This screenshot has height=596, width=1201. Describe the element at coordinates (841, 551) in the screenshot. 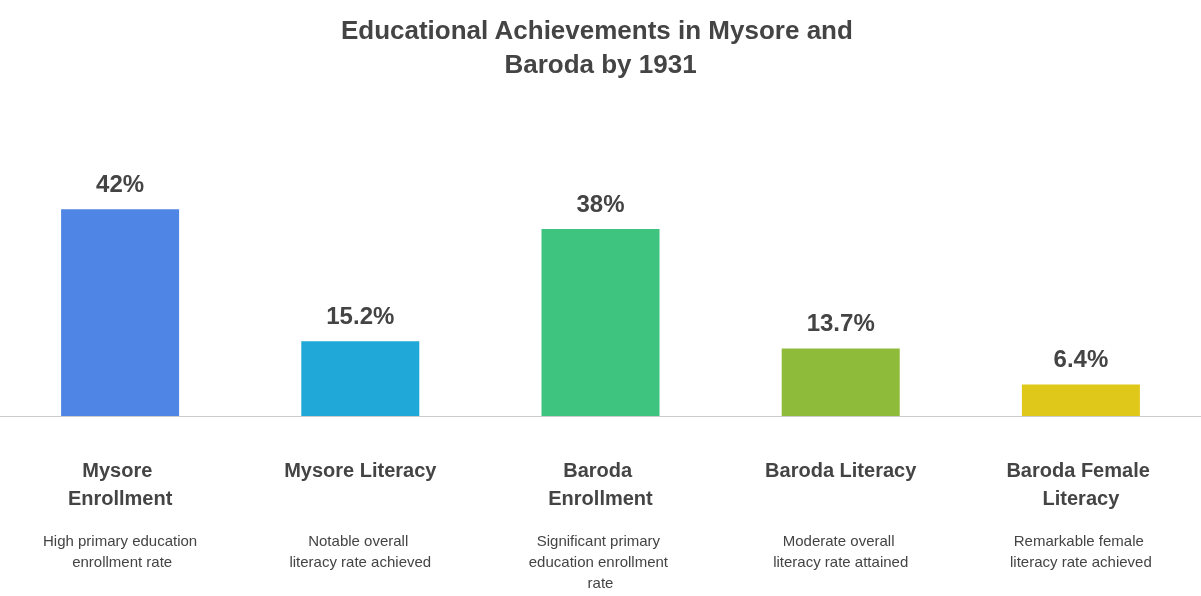

I see `text: Moderate overall literacy rate attained` at that location.